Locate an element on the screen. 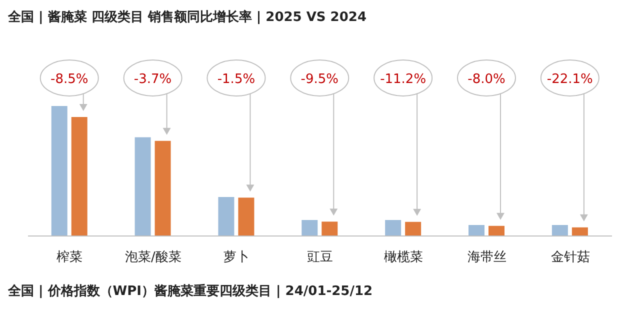  text: -8.5% is located at coordinates (69, 79).